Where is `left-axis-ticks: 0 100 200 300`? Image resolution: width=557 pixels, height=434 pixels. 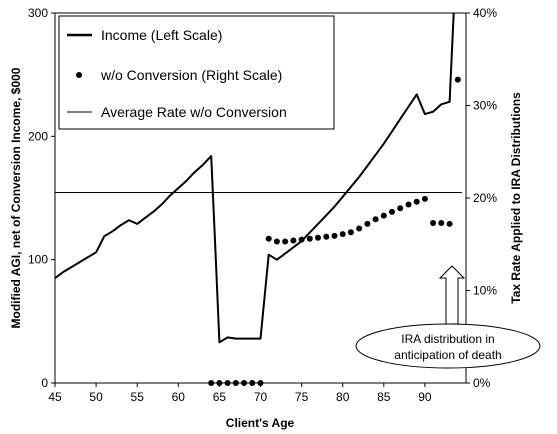 left-axis-ticks: 0 100 200 300 is located at coordinates (41, 198).